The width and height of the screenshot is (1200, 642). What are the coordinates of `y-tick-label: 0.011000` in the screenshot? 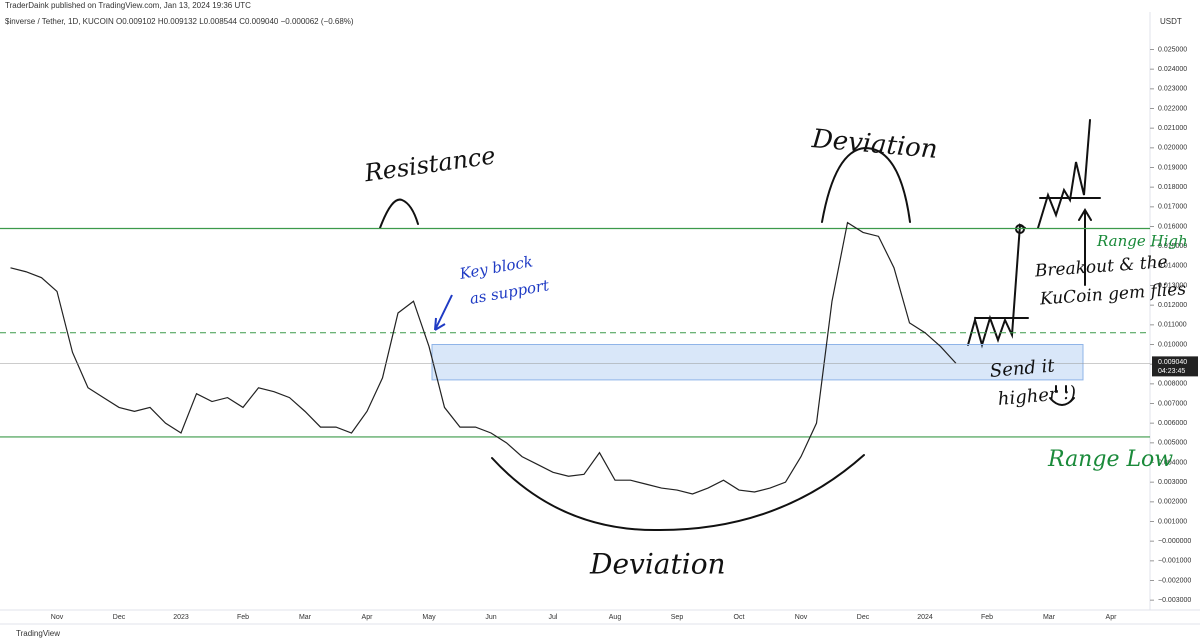 It's located at (1172, 325).